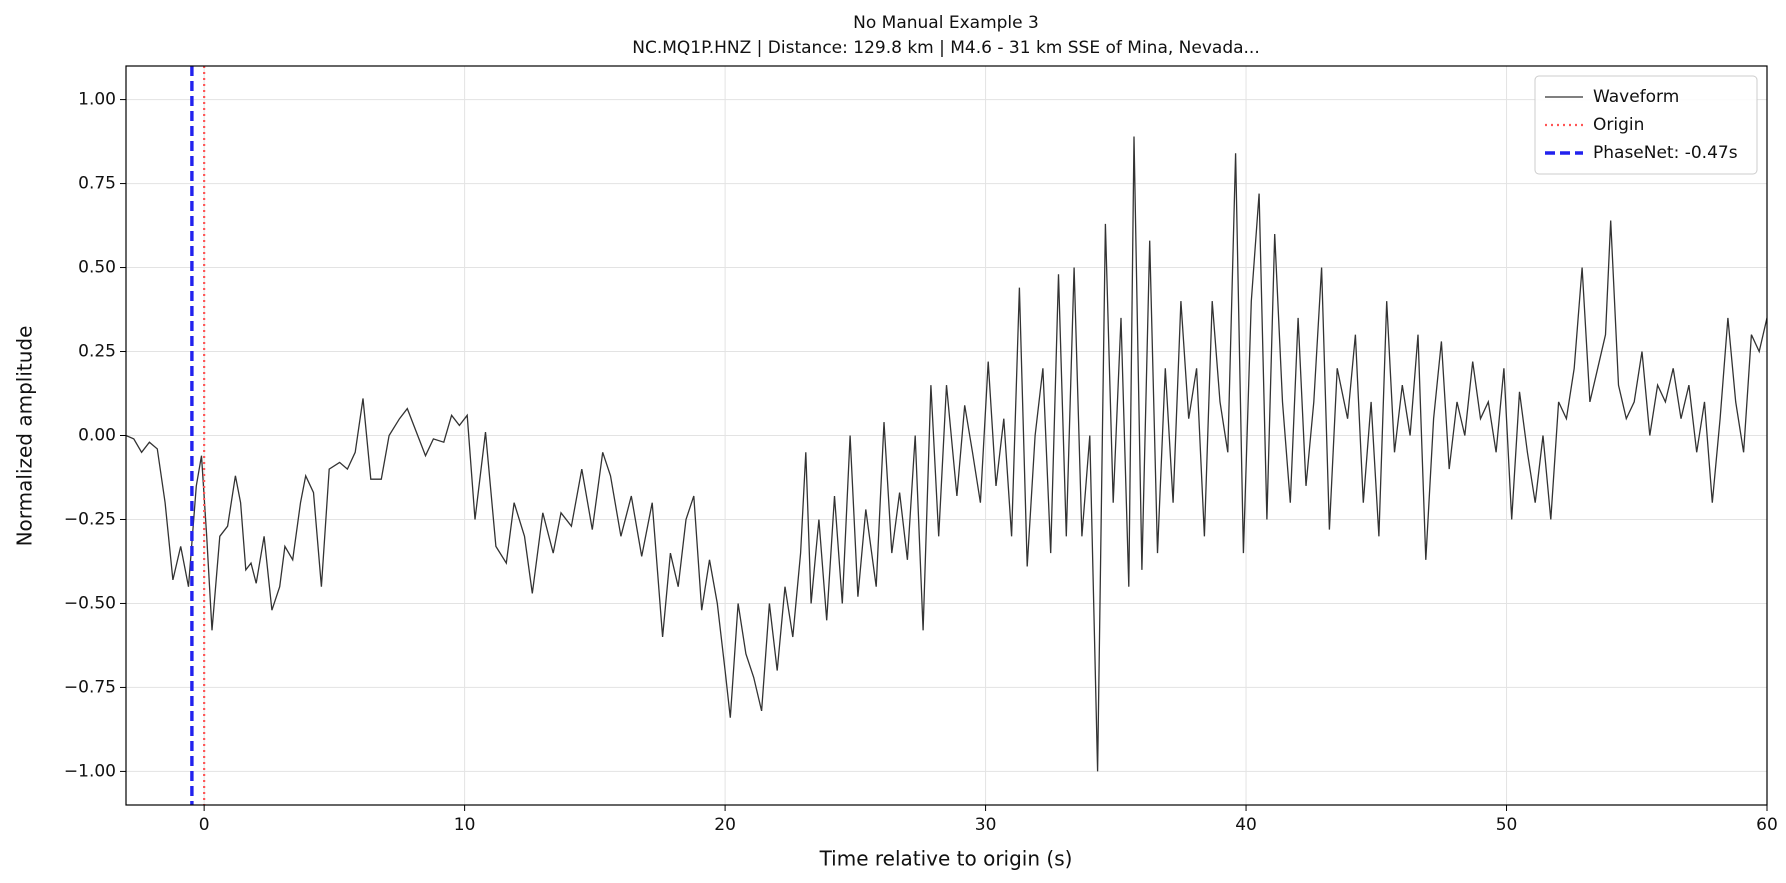  Describe the element at coordinates (97, 352) in the screenshot. I see `y-tick-label: 0.25` at that location.